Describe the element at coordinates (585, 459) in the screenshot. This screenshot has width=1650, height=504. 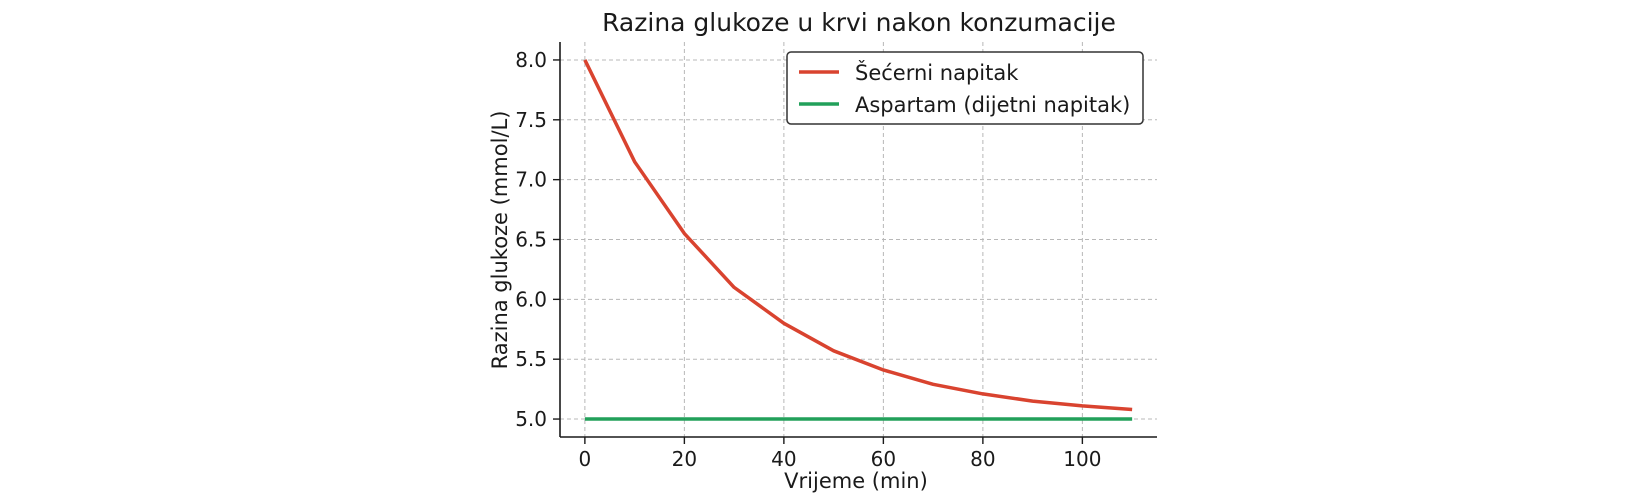
I see `x-tick-label: 0` at that location.